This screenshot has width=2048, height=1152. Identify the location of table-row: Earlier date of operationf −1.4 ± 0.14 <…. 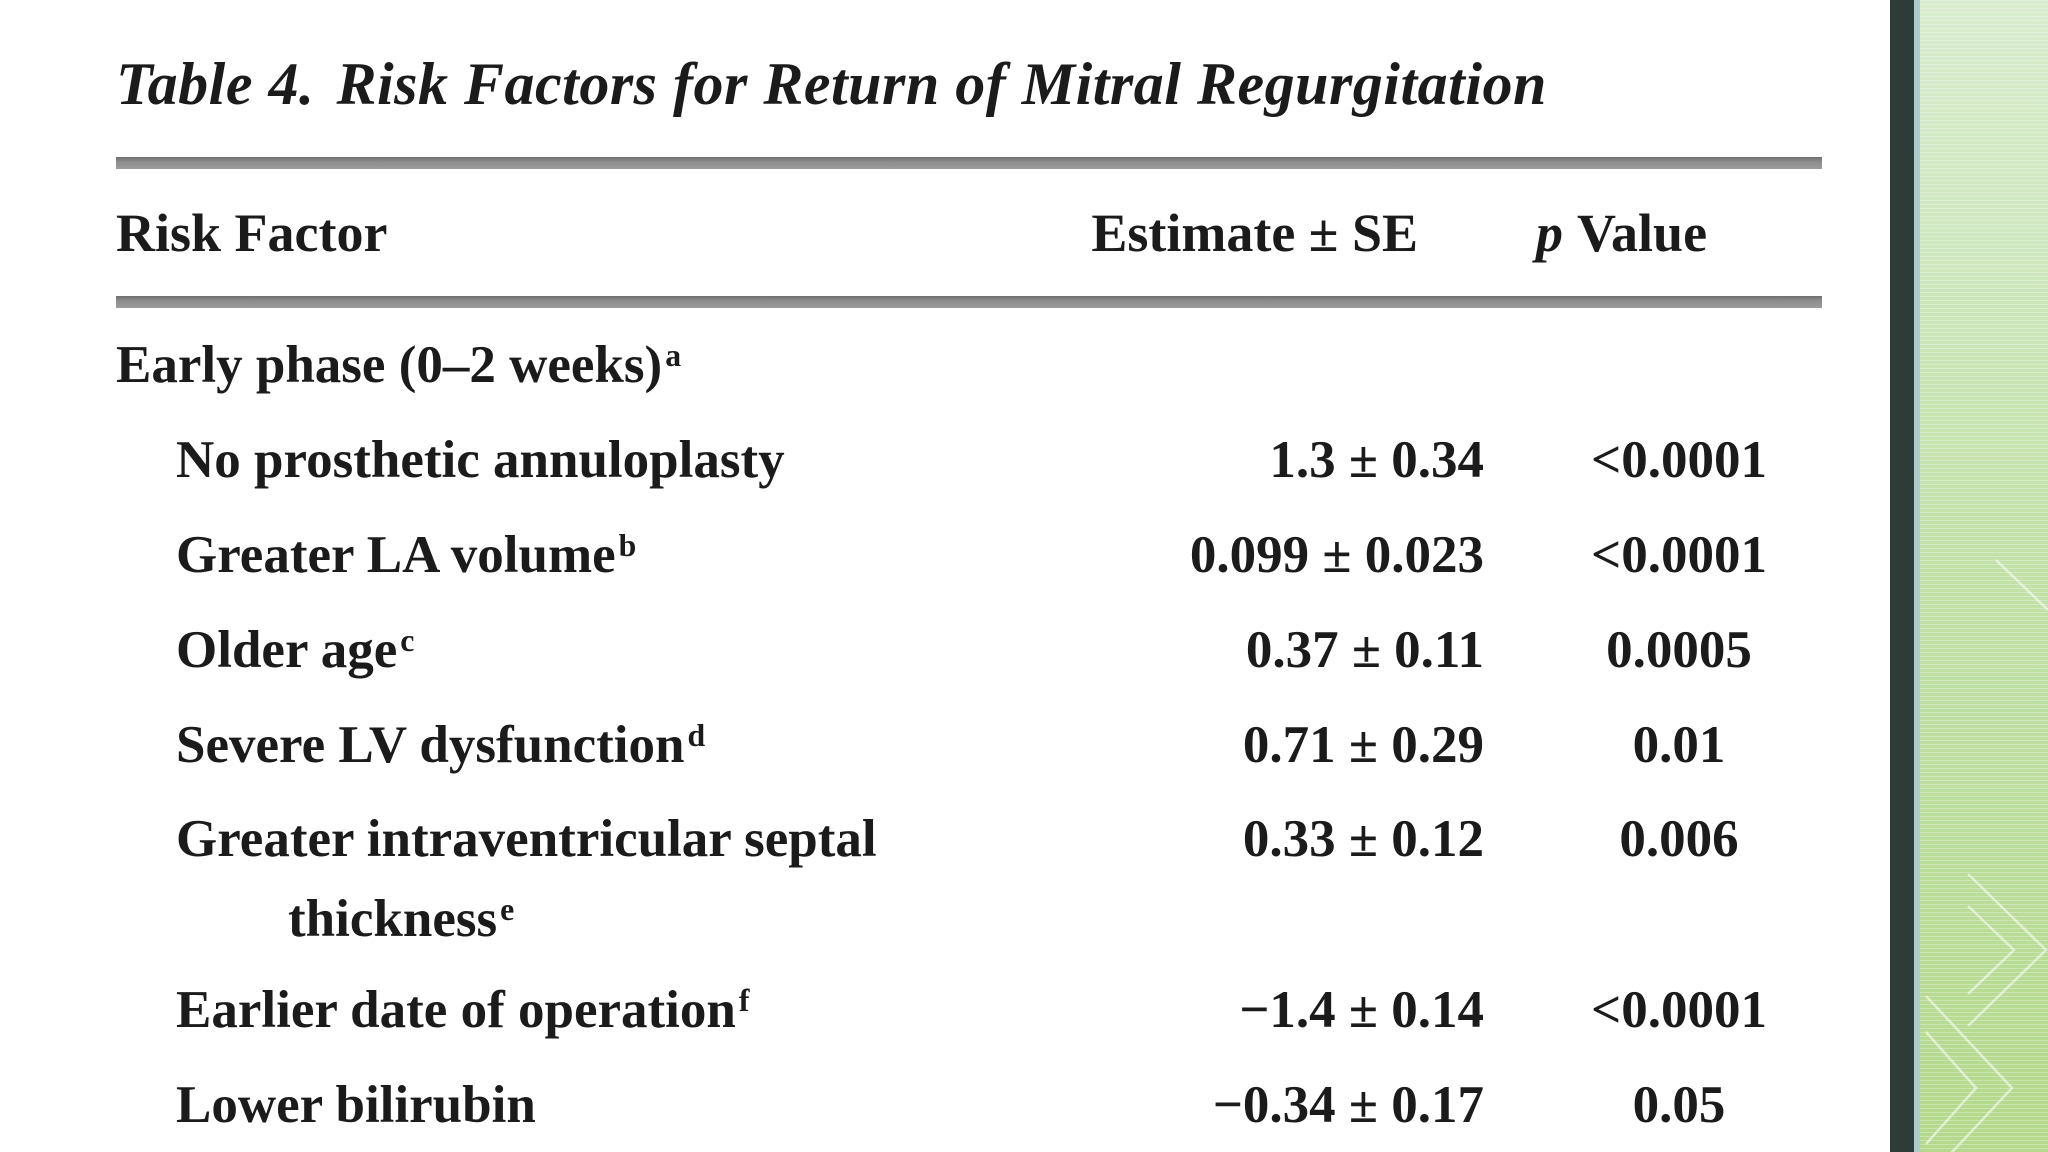
(969, 1010).